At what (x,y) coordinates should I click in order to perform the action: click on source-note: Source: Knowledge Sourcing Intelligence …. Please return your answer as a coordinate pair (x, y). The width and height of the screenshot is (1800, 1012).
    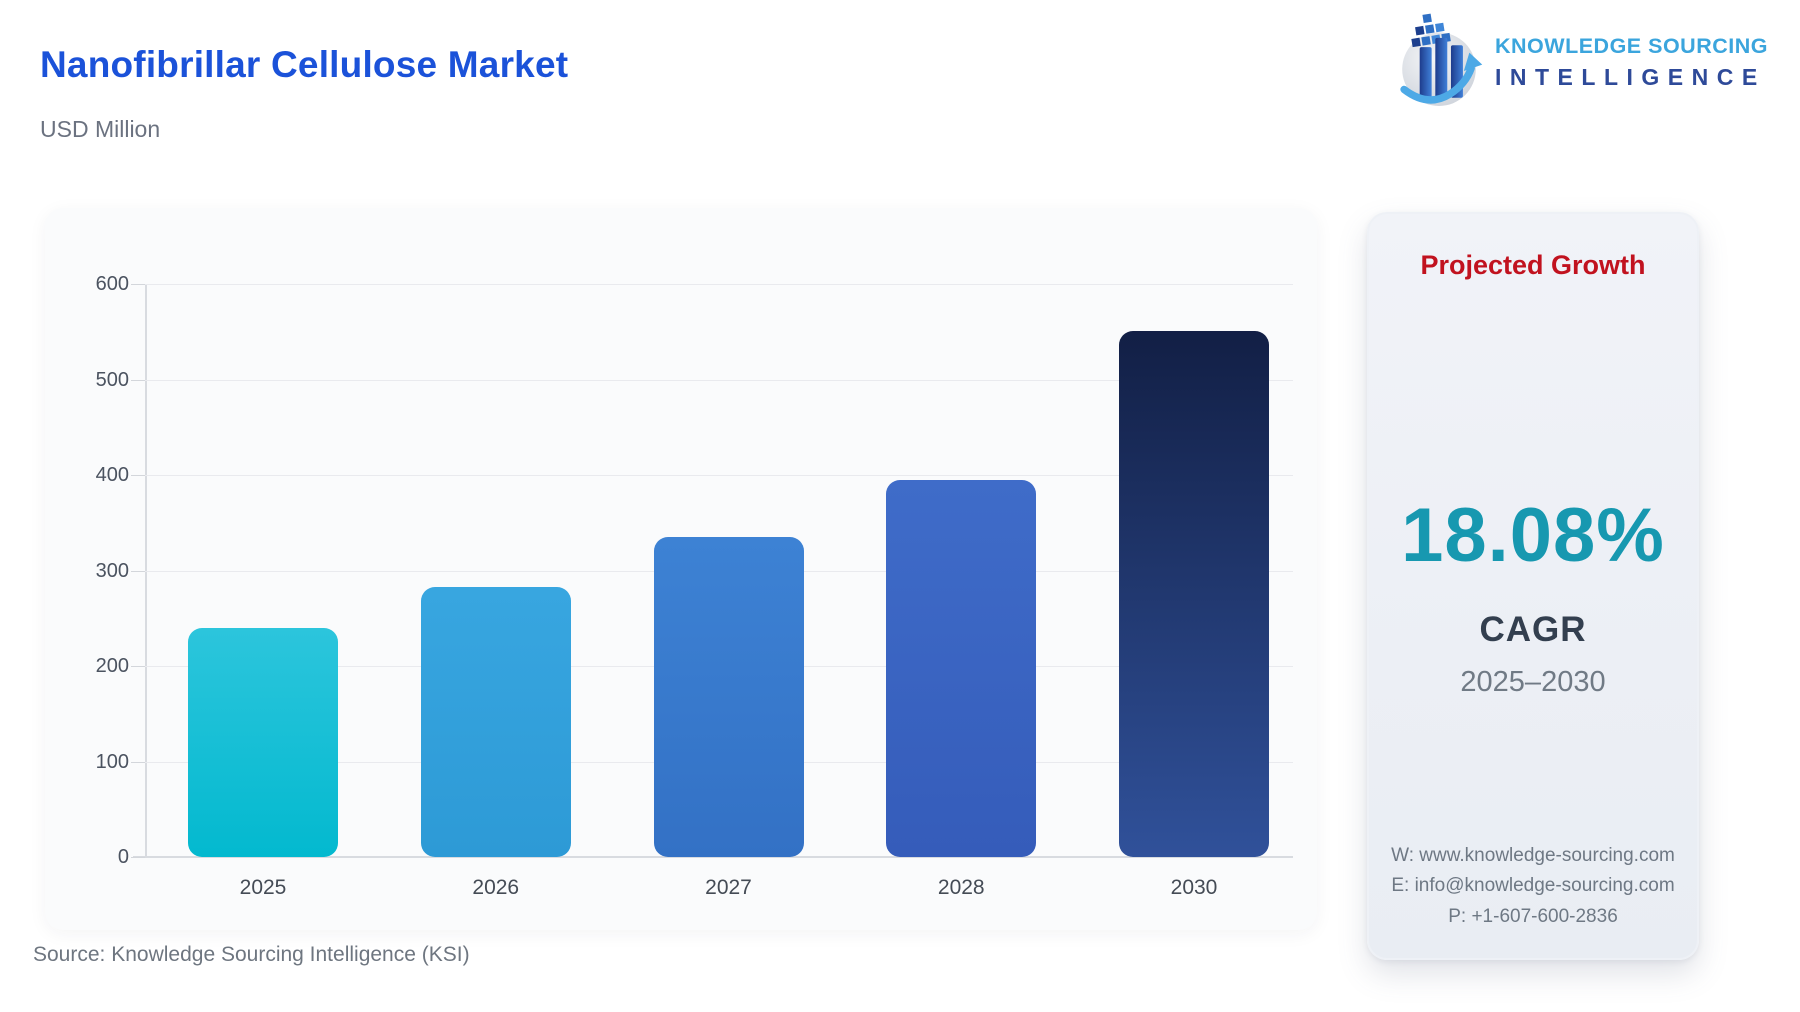
    Looking at the image, I should click on (251, 954).